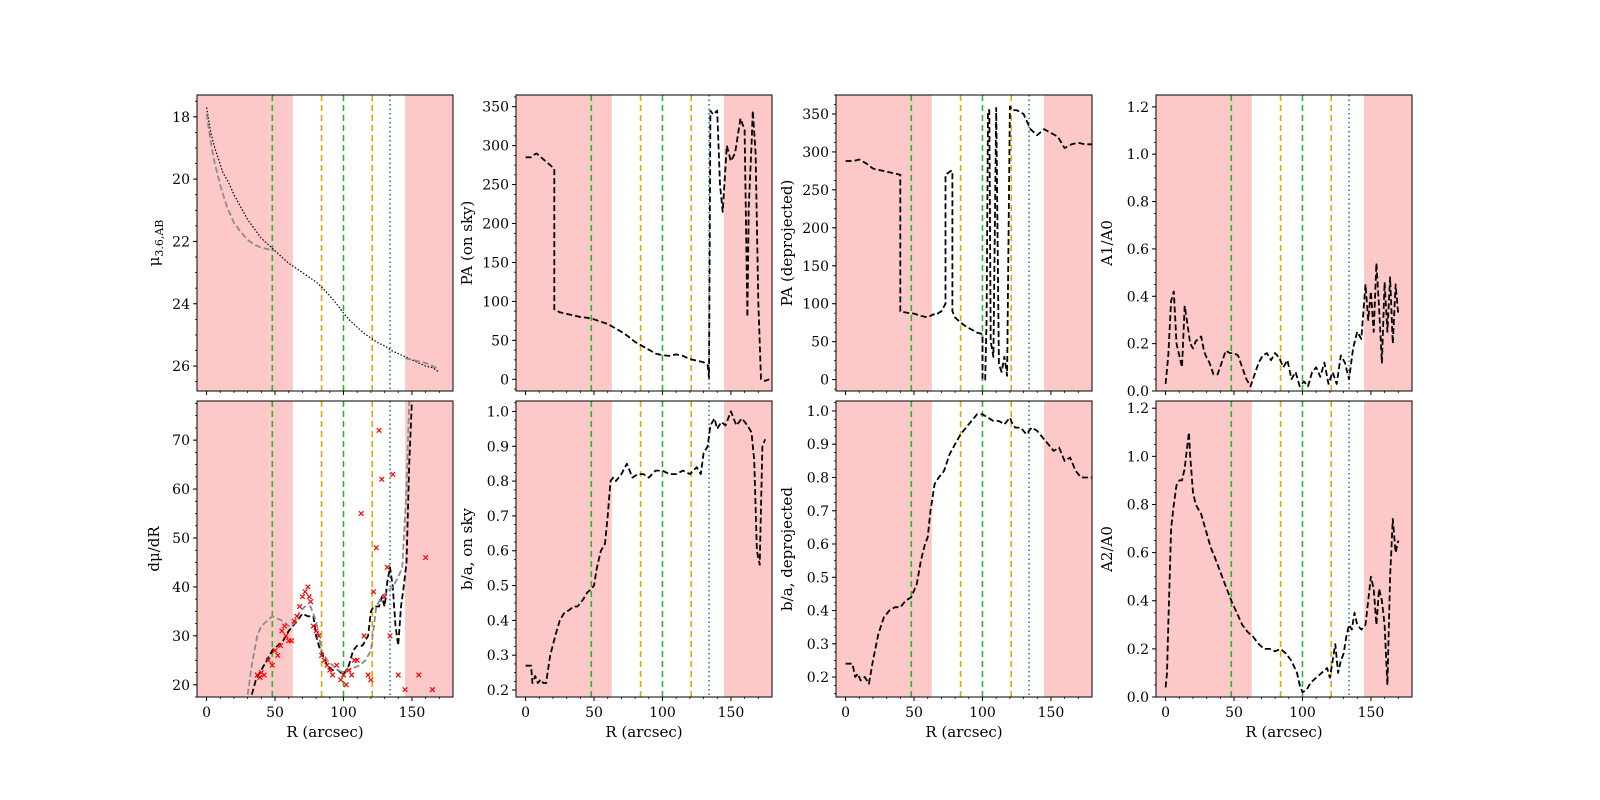 The width and height of the screenshot is (1600, 800). I want to click on series-pa-sky, so click(647, 245).